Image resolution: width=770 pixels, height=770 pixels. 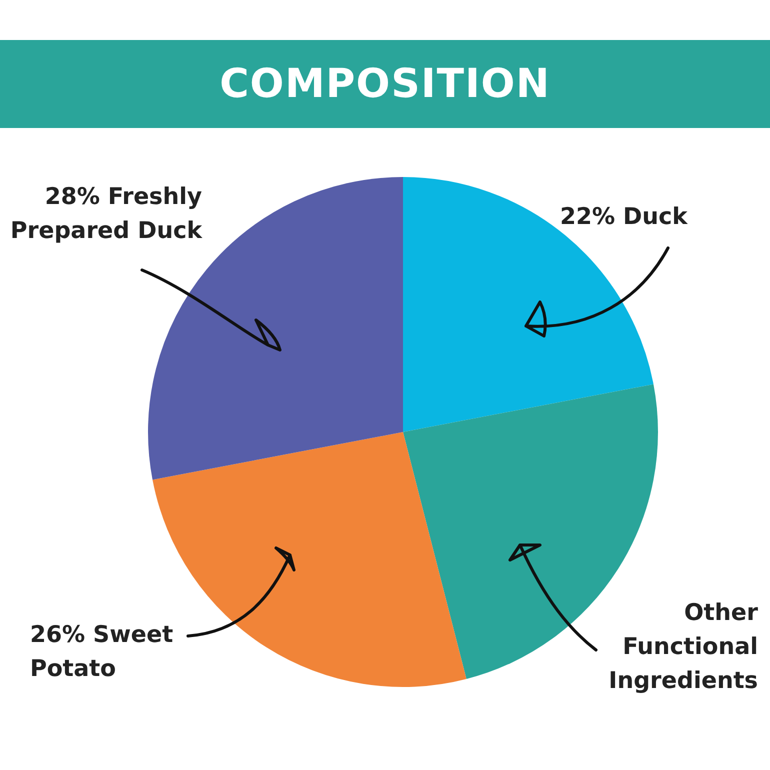 I want to click on slice-label: 26% Sweet Potato, so click(x=102, y=652).